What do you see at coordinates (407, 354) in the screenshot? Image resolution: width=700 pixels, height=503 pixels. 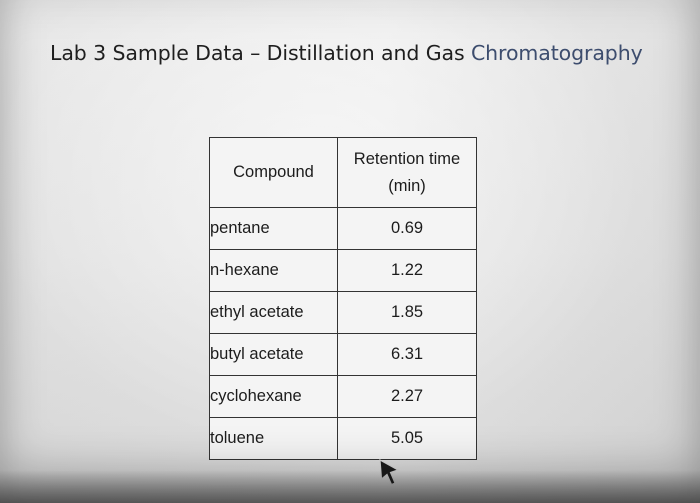 I see `retention-time-cell: 6.31` at bounding box center [407, 354].